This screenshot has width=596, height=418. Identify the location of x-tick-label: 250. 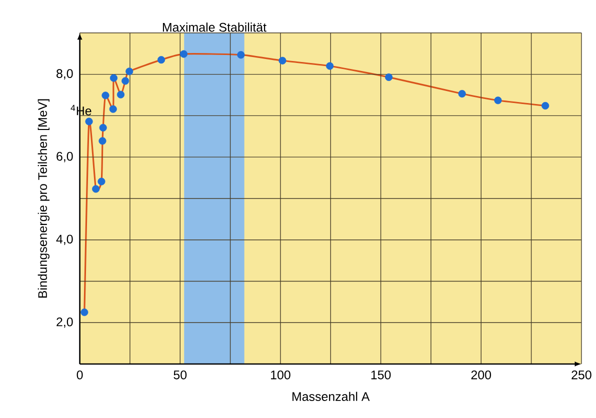
(582, 375).